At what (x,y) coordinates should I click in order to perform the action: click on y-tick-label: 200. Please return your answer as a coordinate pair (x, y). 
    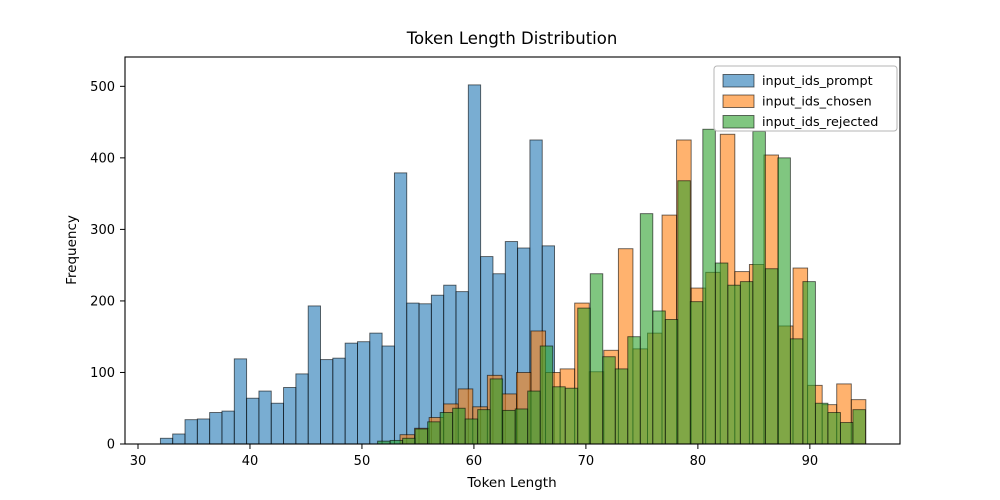
    Looking at the image, I should click on (102, 301).